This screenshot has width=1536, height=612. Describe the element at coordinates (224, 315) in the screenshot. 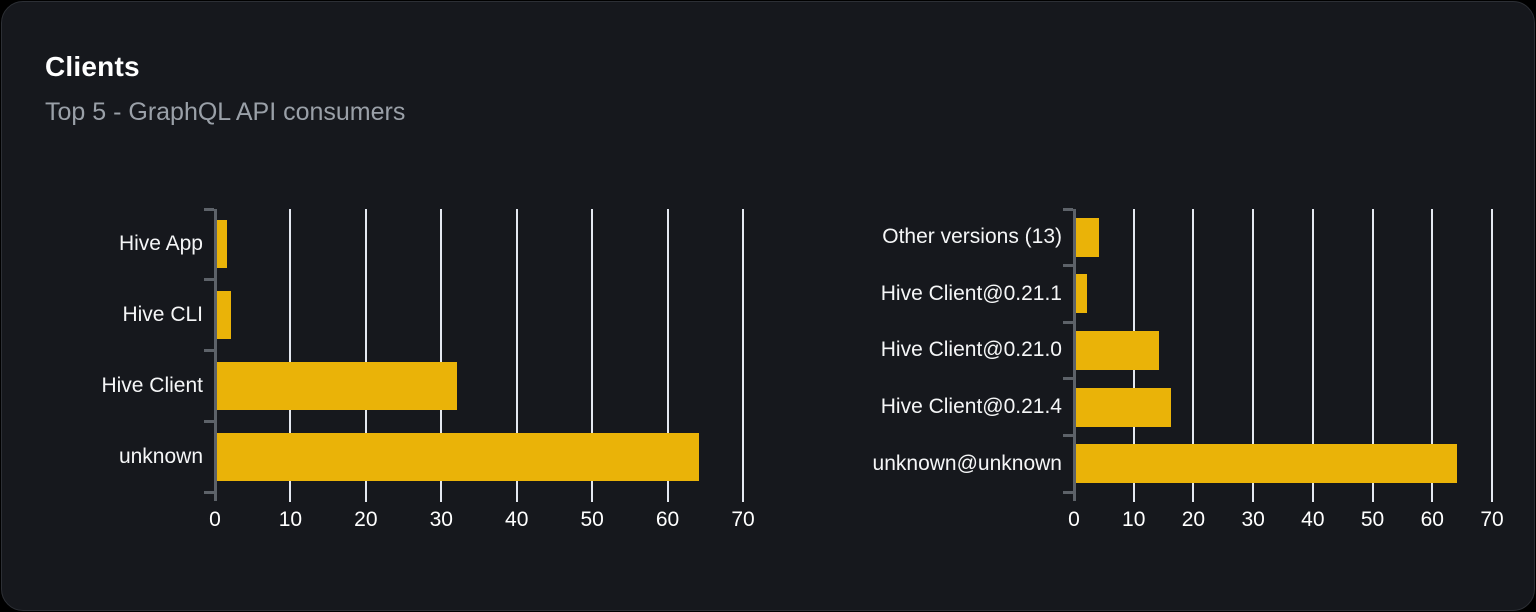

I see `bar-hive-cli` at that location.